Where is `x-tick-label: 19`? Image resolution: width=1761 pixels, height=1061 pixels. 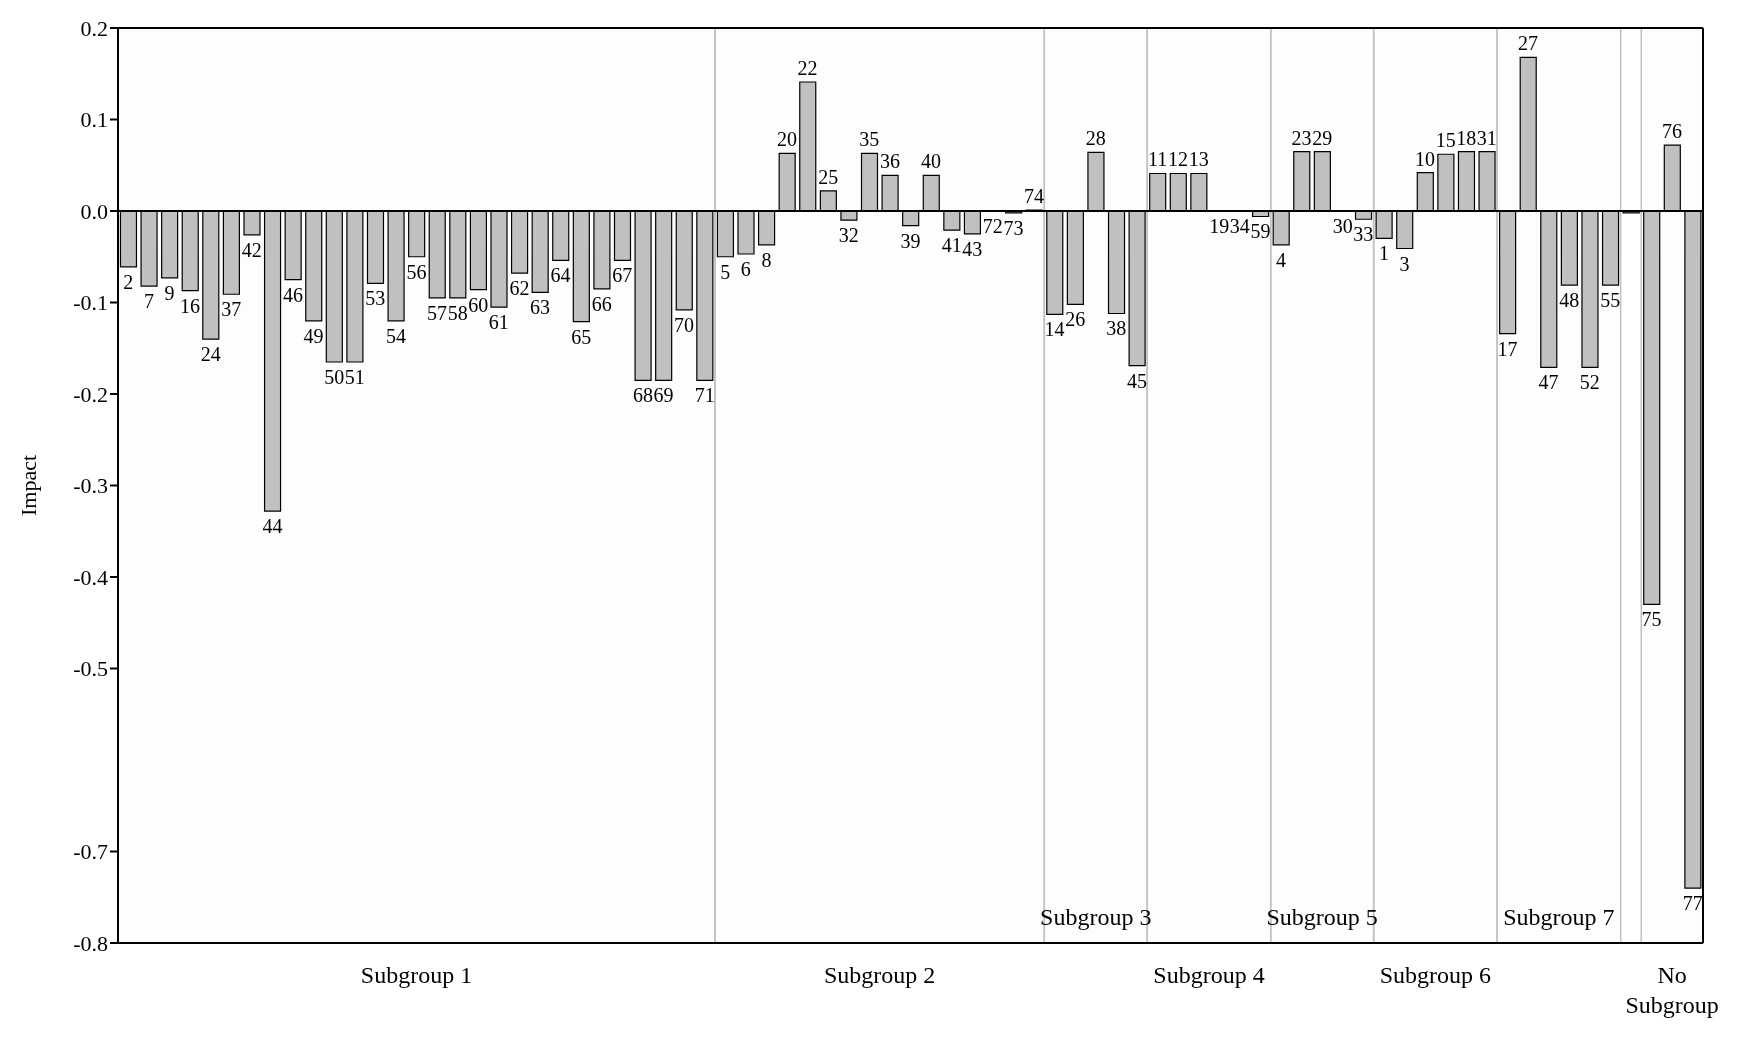
x-tick-label: 19 is located at coordinates (1219, 226).